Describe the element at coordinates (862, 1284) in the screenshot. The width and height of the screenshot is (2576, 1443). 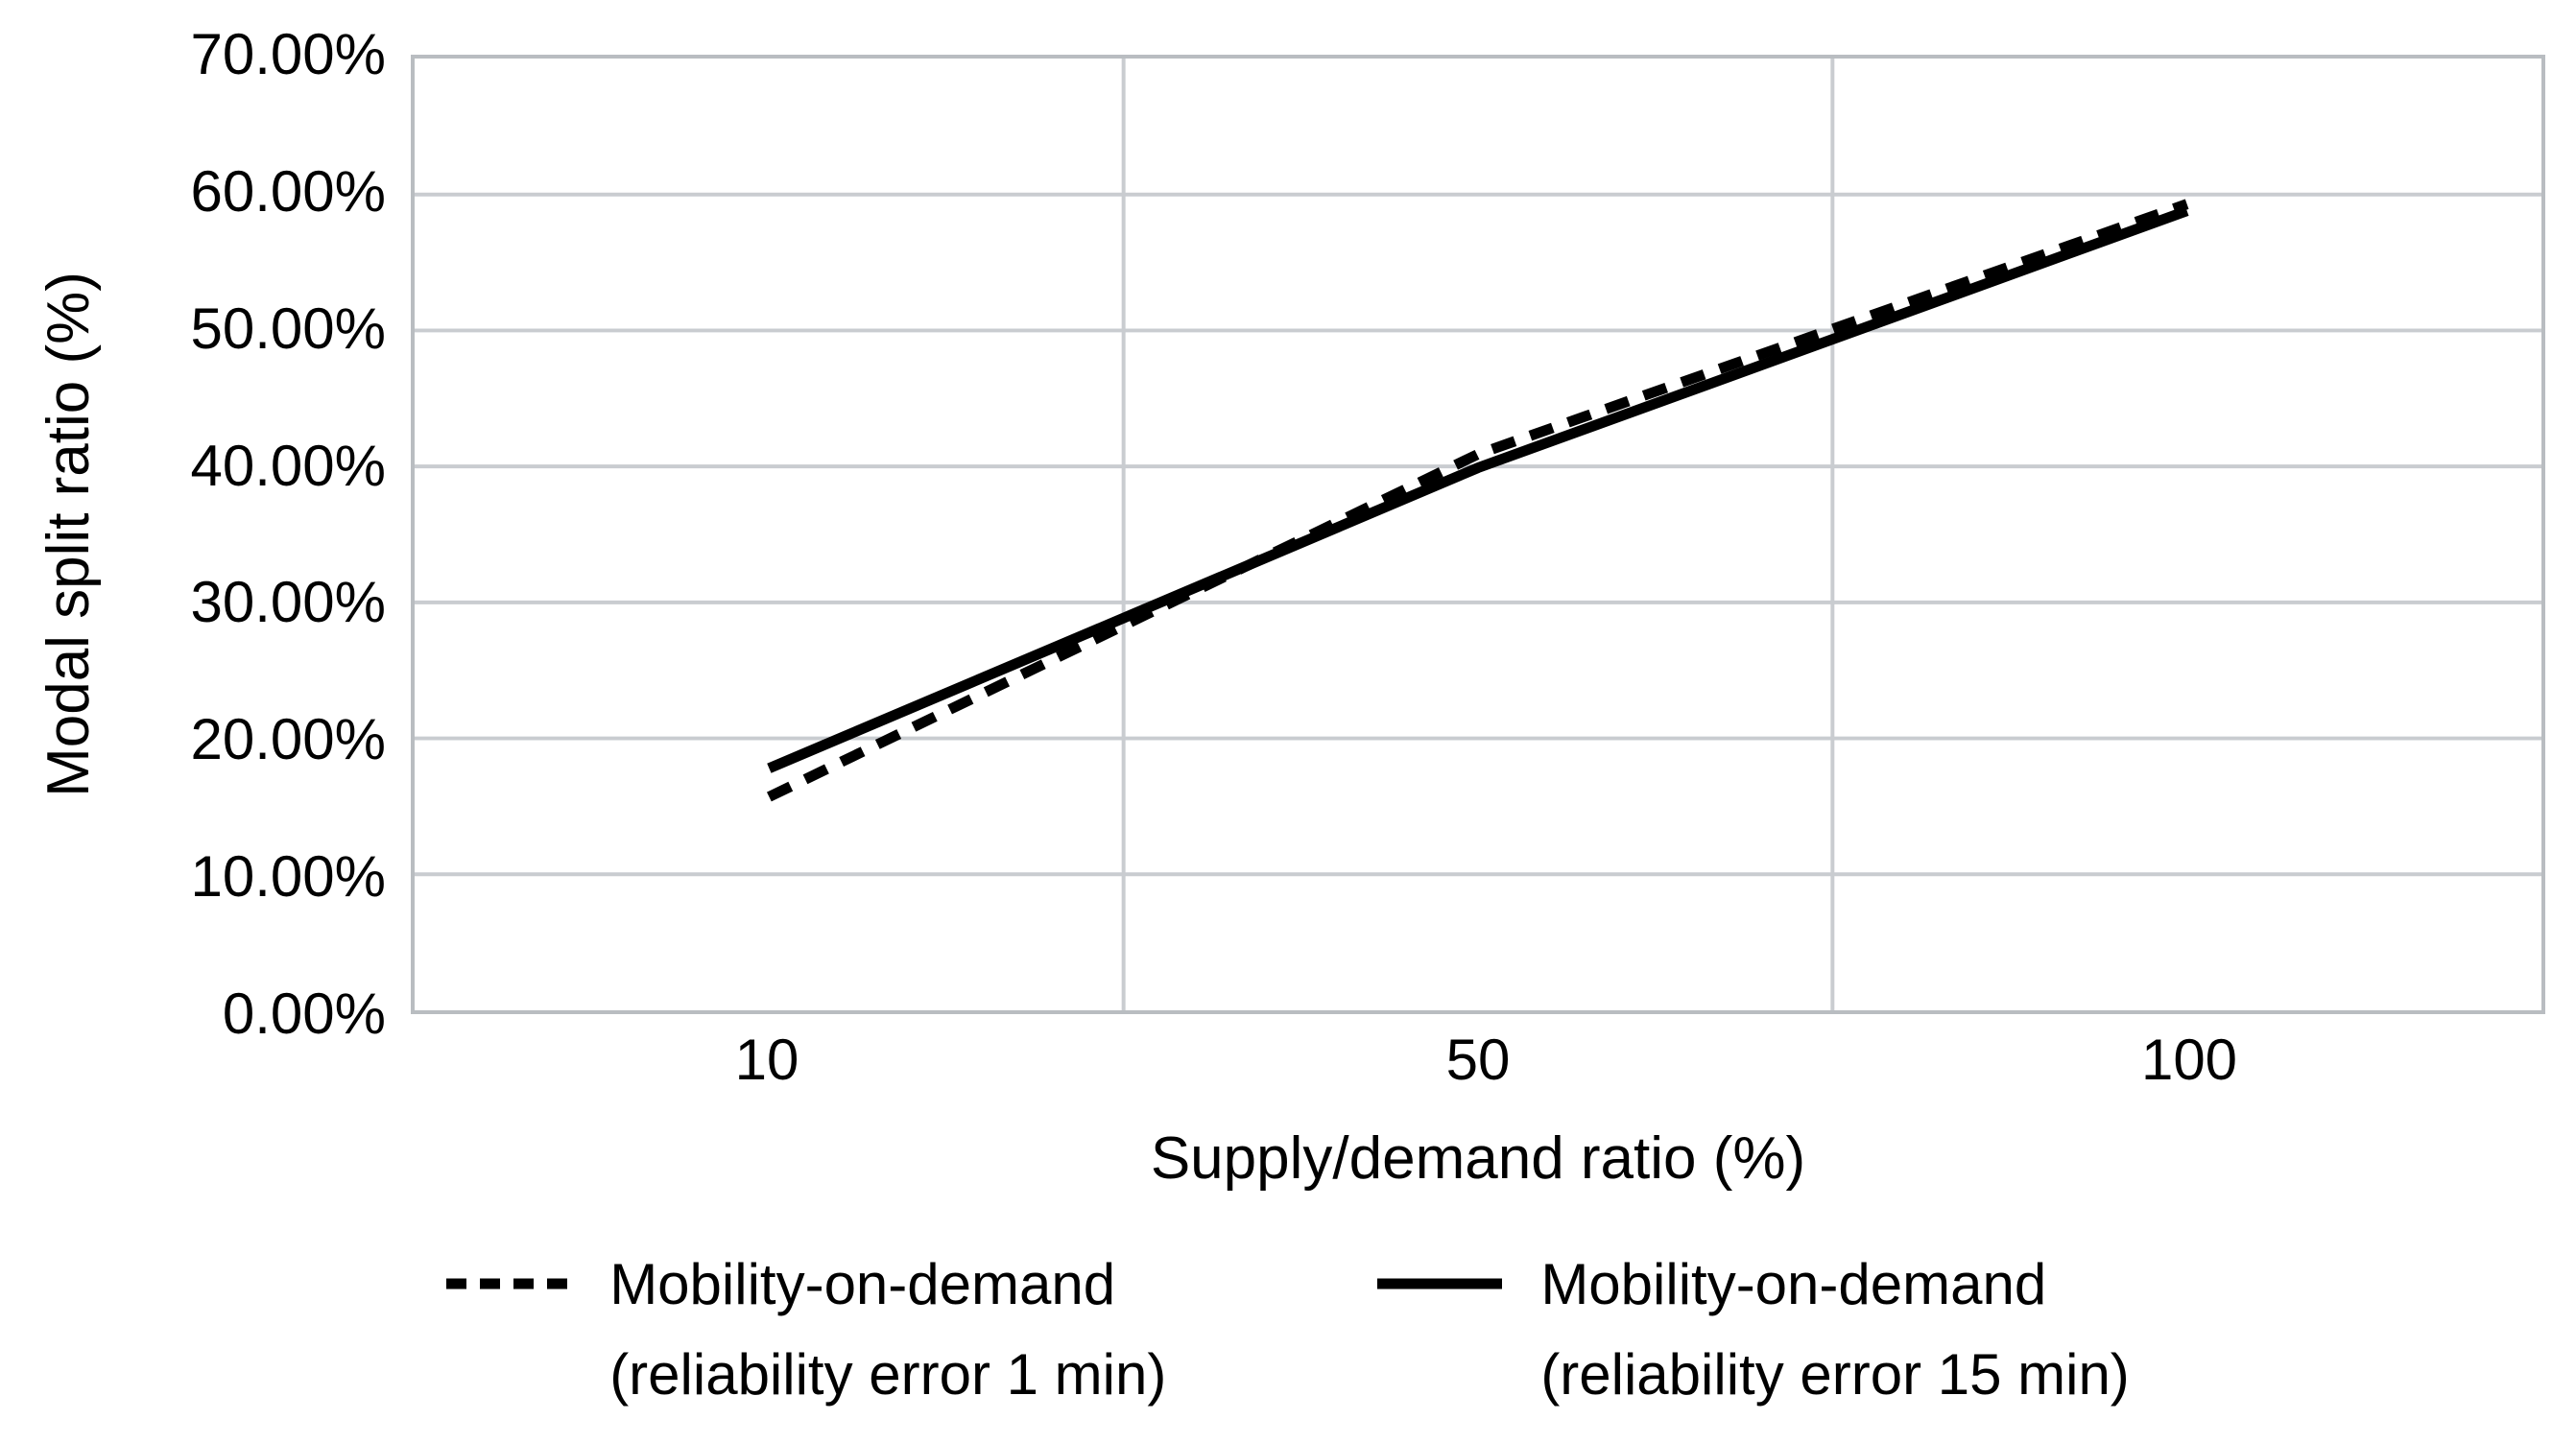
I see `legend-label-1min-line1: Mobility-on-demand` at that location.